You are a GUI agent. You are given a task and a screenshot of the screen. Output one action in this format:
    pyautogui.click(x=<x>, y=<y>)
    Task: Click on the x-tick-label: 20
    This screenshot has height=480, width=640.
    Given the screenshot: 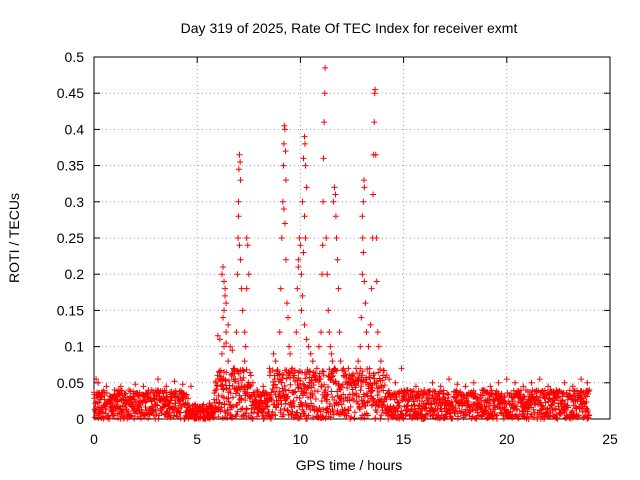 What is the action you would take?
    pyautogui.click(x=507, y=439)
    